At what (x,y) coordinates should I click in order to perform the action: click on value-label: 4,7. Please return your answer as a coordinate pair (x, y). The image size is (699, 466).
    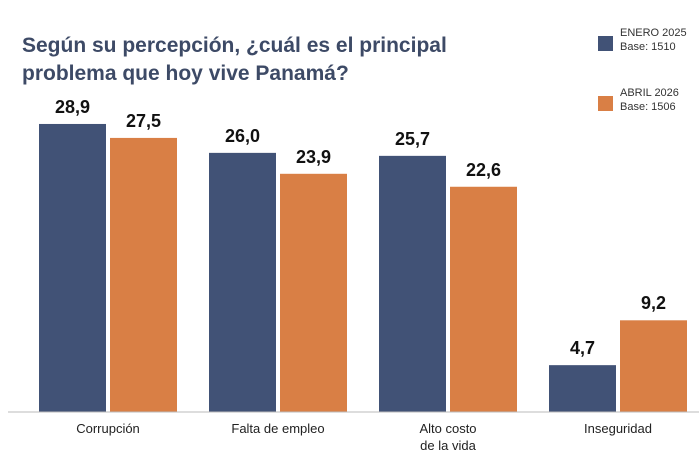
    Looking at the image, I should click on (582, 348).